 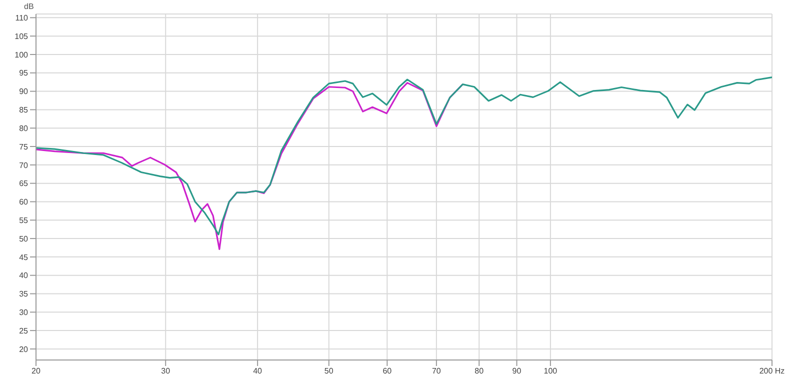 What do you see at coordinates (24, 128) in the screenshot?
I see `y-tick-label: 80` at bounding box center [24, 128].